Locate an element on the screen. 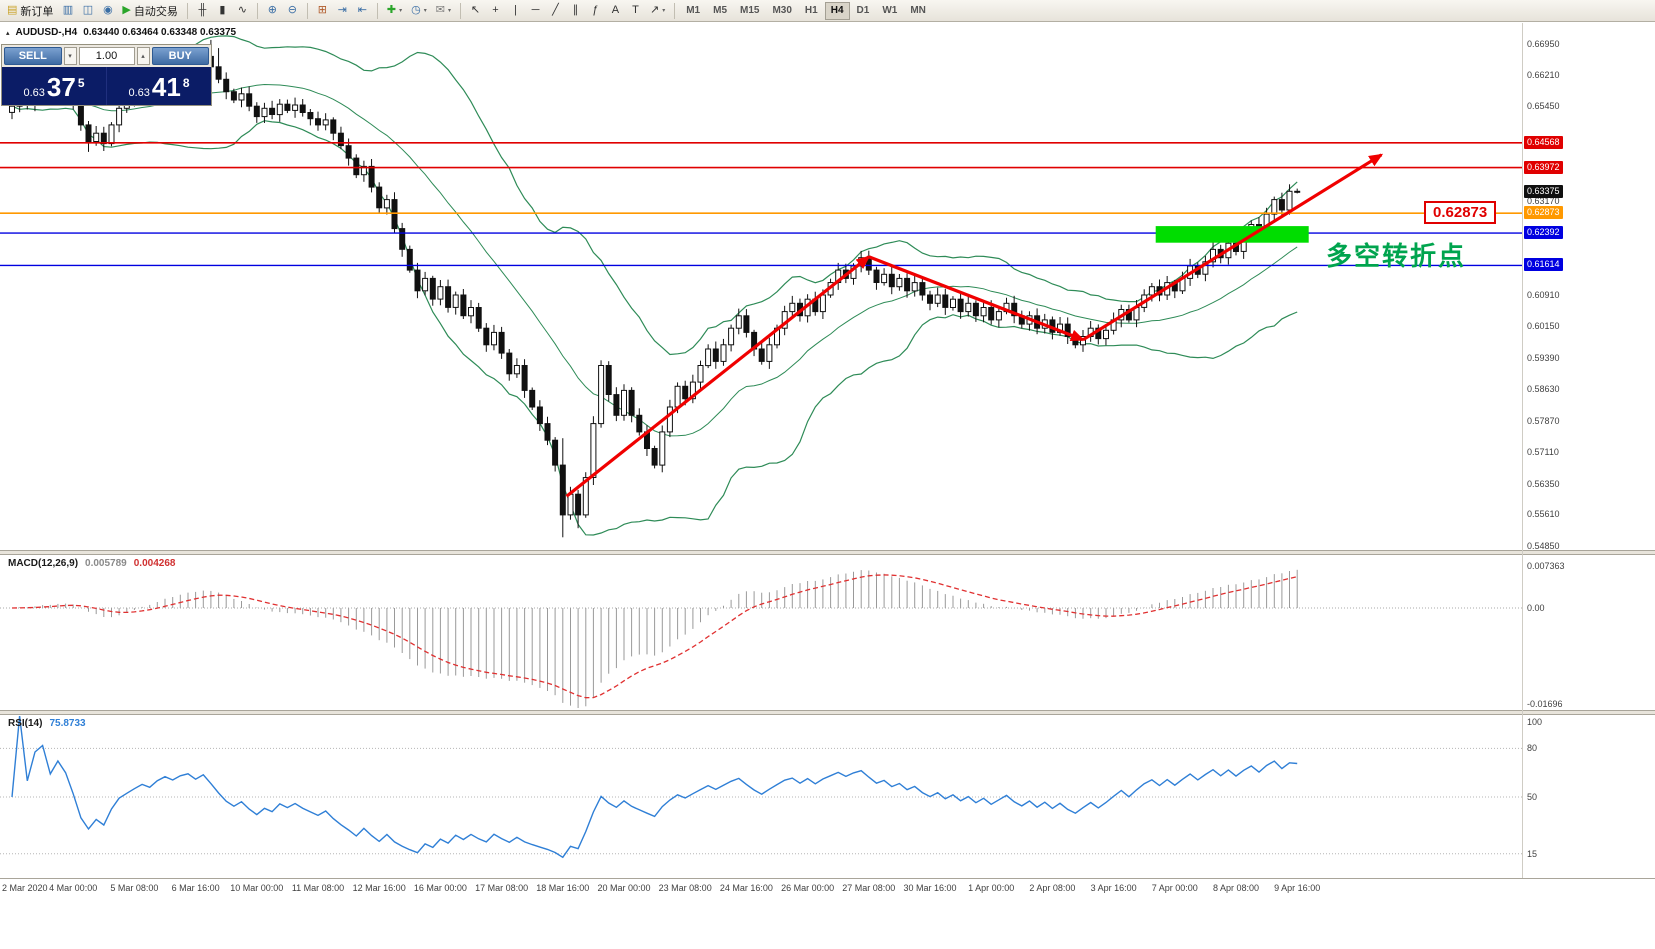 Image resolution: width=1655 pixels, height=949 pixels. sell-price: 0.63 37 5 is located at coordinates (54, 86).